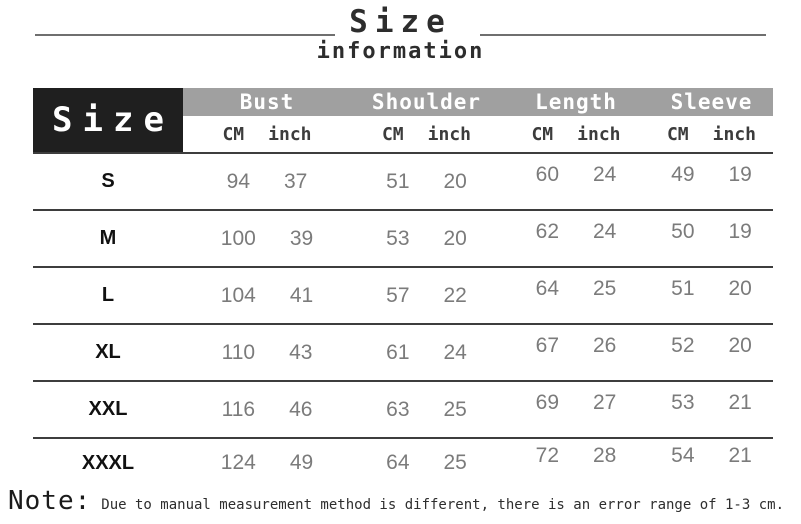 The height and width of the screenshot is (524, 801). I want to click on size-label: XXXL, so click(108, 462).